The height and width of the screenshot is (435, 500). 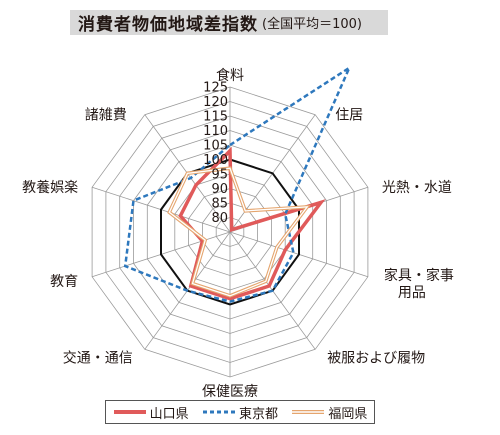 What do you see at coordinates (106, 116) in the screenshot?
I see `axis-label: 諸雑費` at bounding box center [106, 116].